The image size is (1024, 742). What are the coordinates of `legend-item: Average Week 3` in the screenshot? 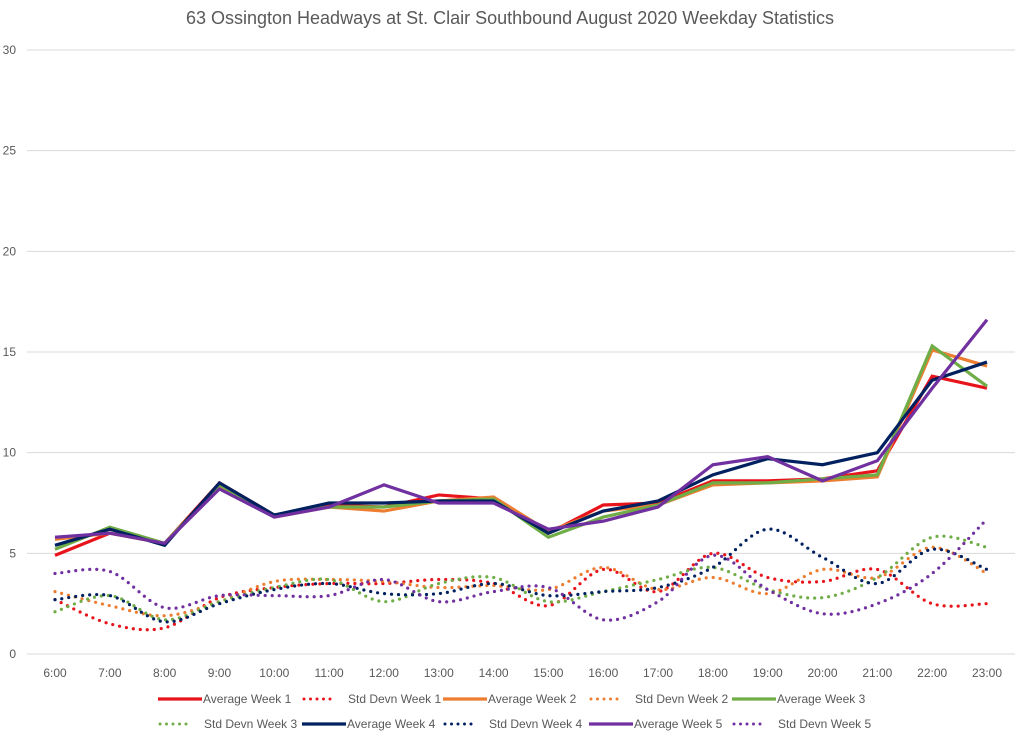 It's located at (799, 699).